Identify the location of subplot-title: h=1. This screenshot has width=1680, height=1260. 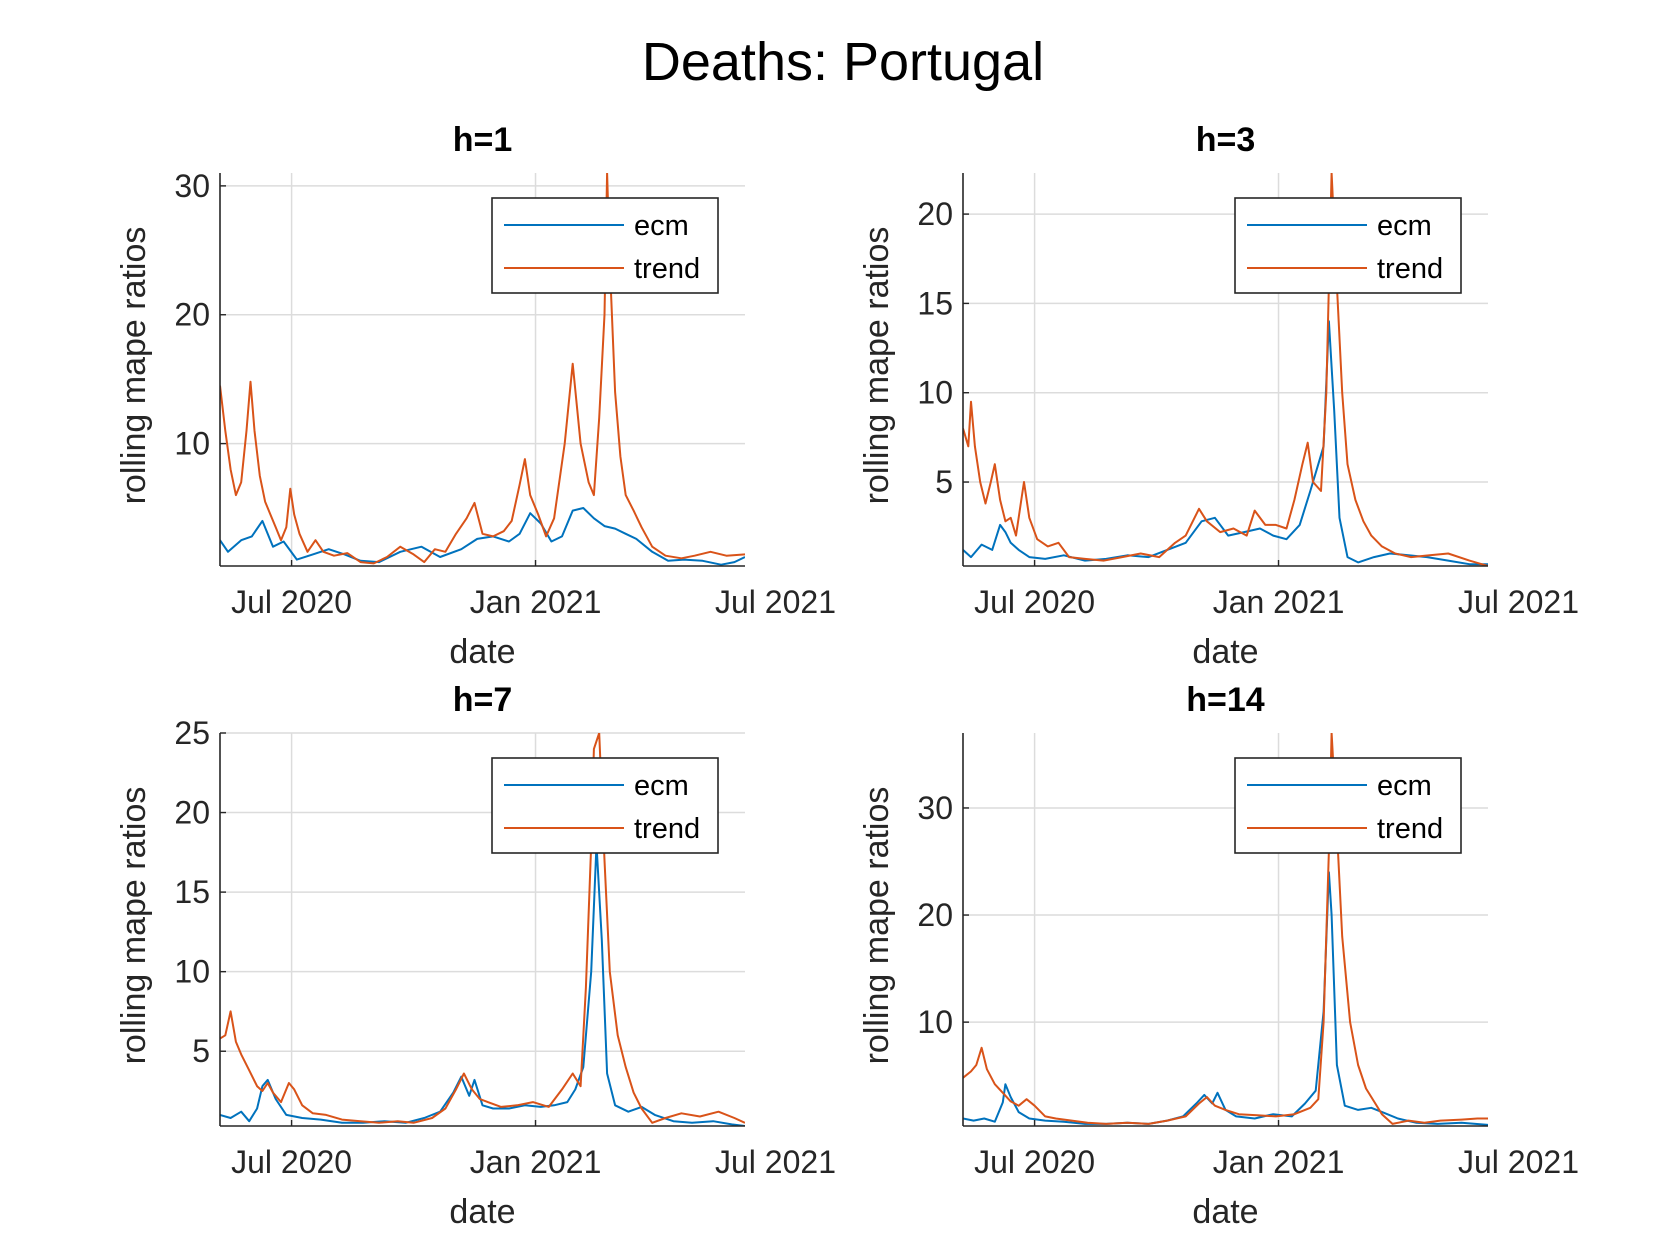
(483, 140).